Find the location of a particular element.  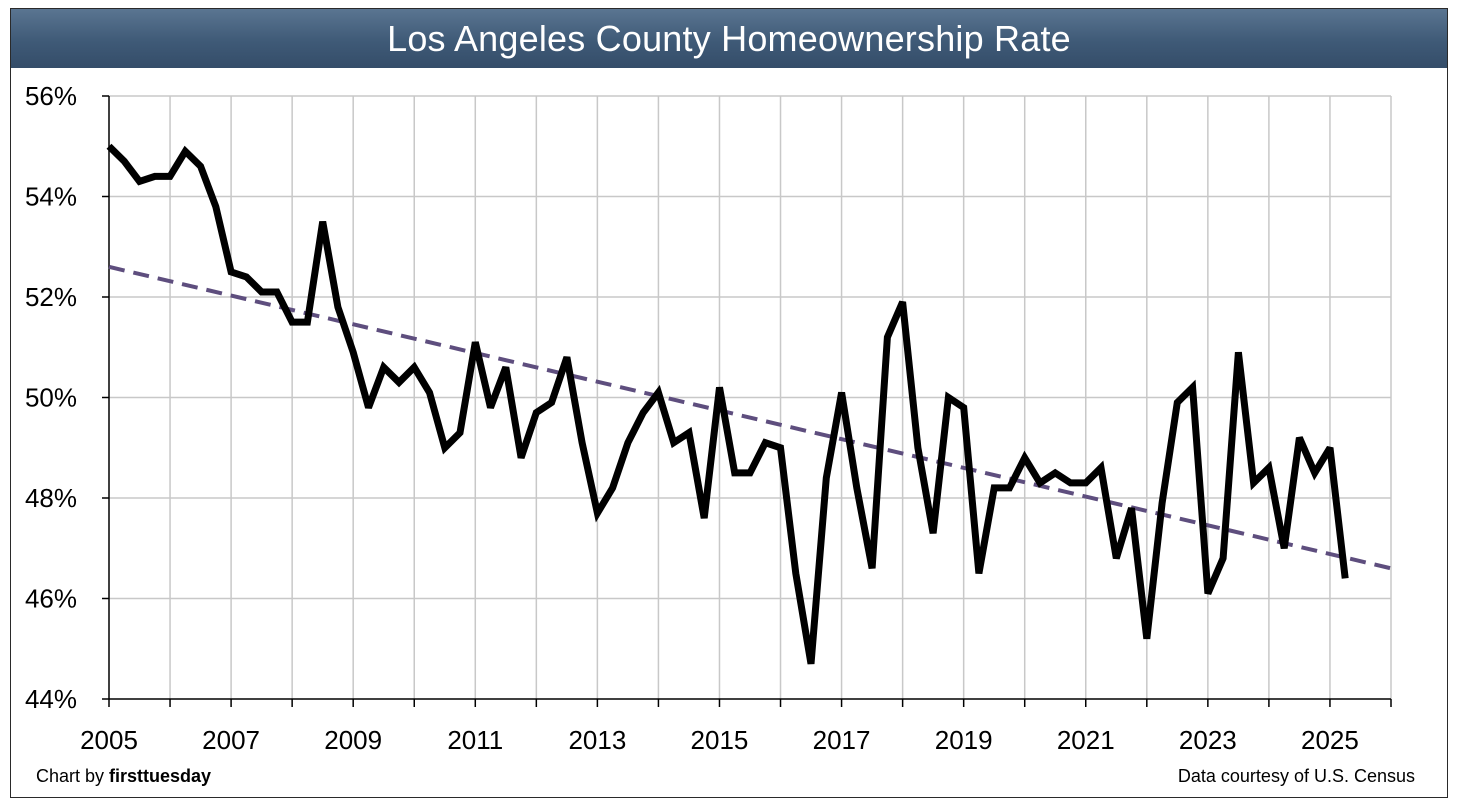

chart-credit-prefix: Chart by is located at coordinates (73, 776).